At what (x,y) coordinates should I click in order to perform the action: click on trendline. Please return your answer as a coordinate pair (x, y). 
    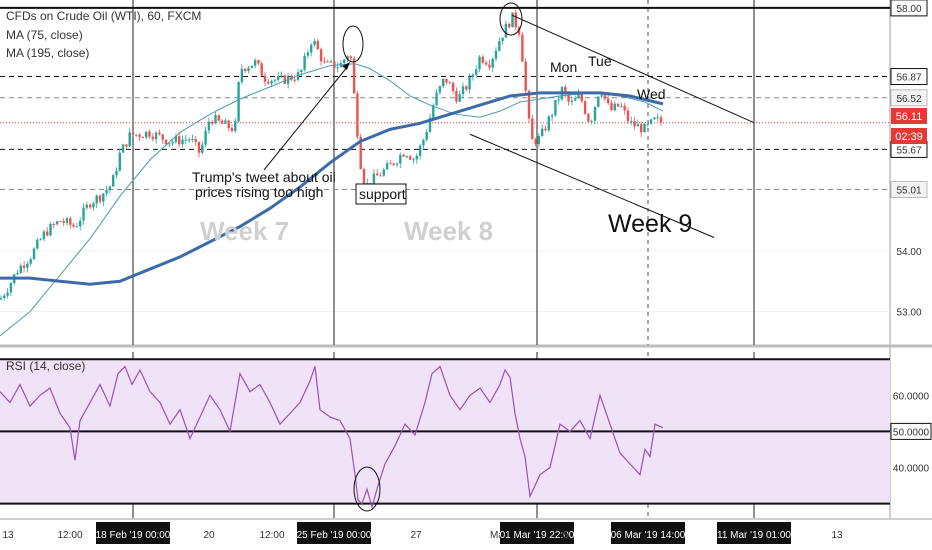
    Looking at the image, I should click on (592, 185).